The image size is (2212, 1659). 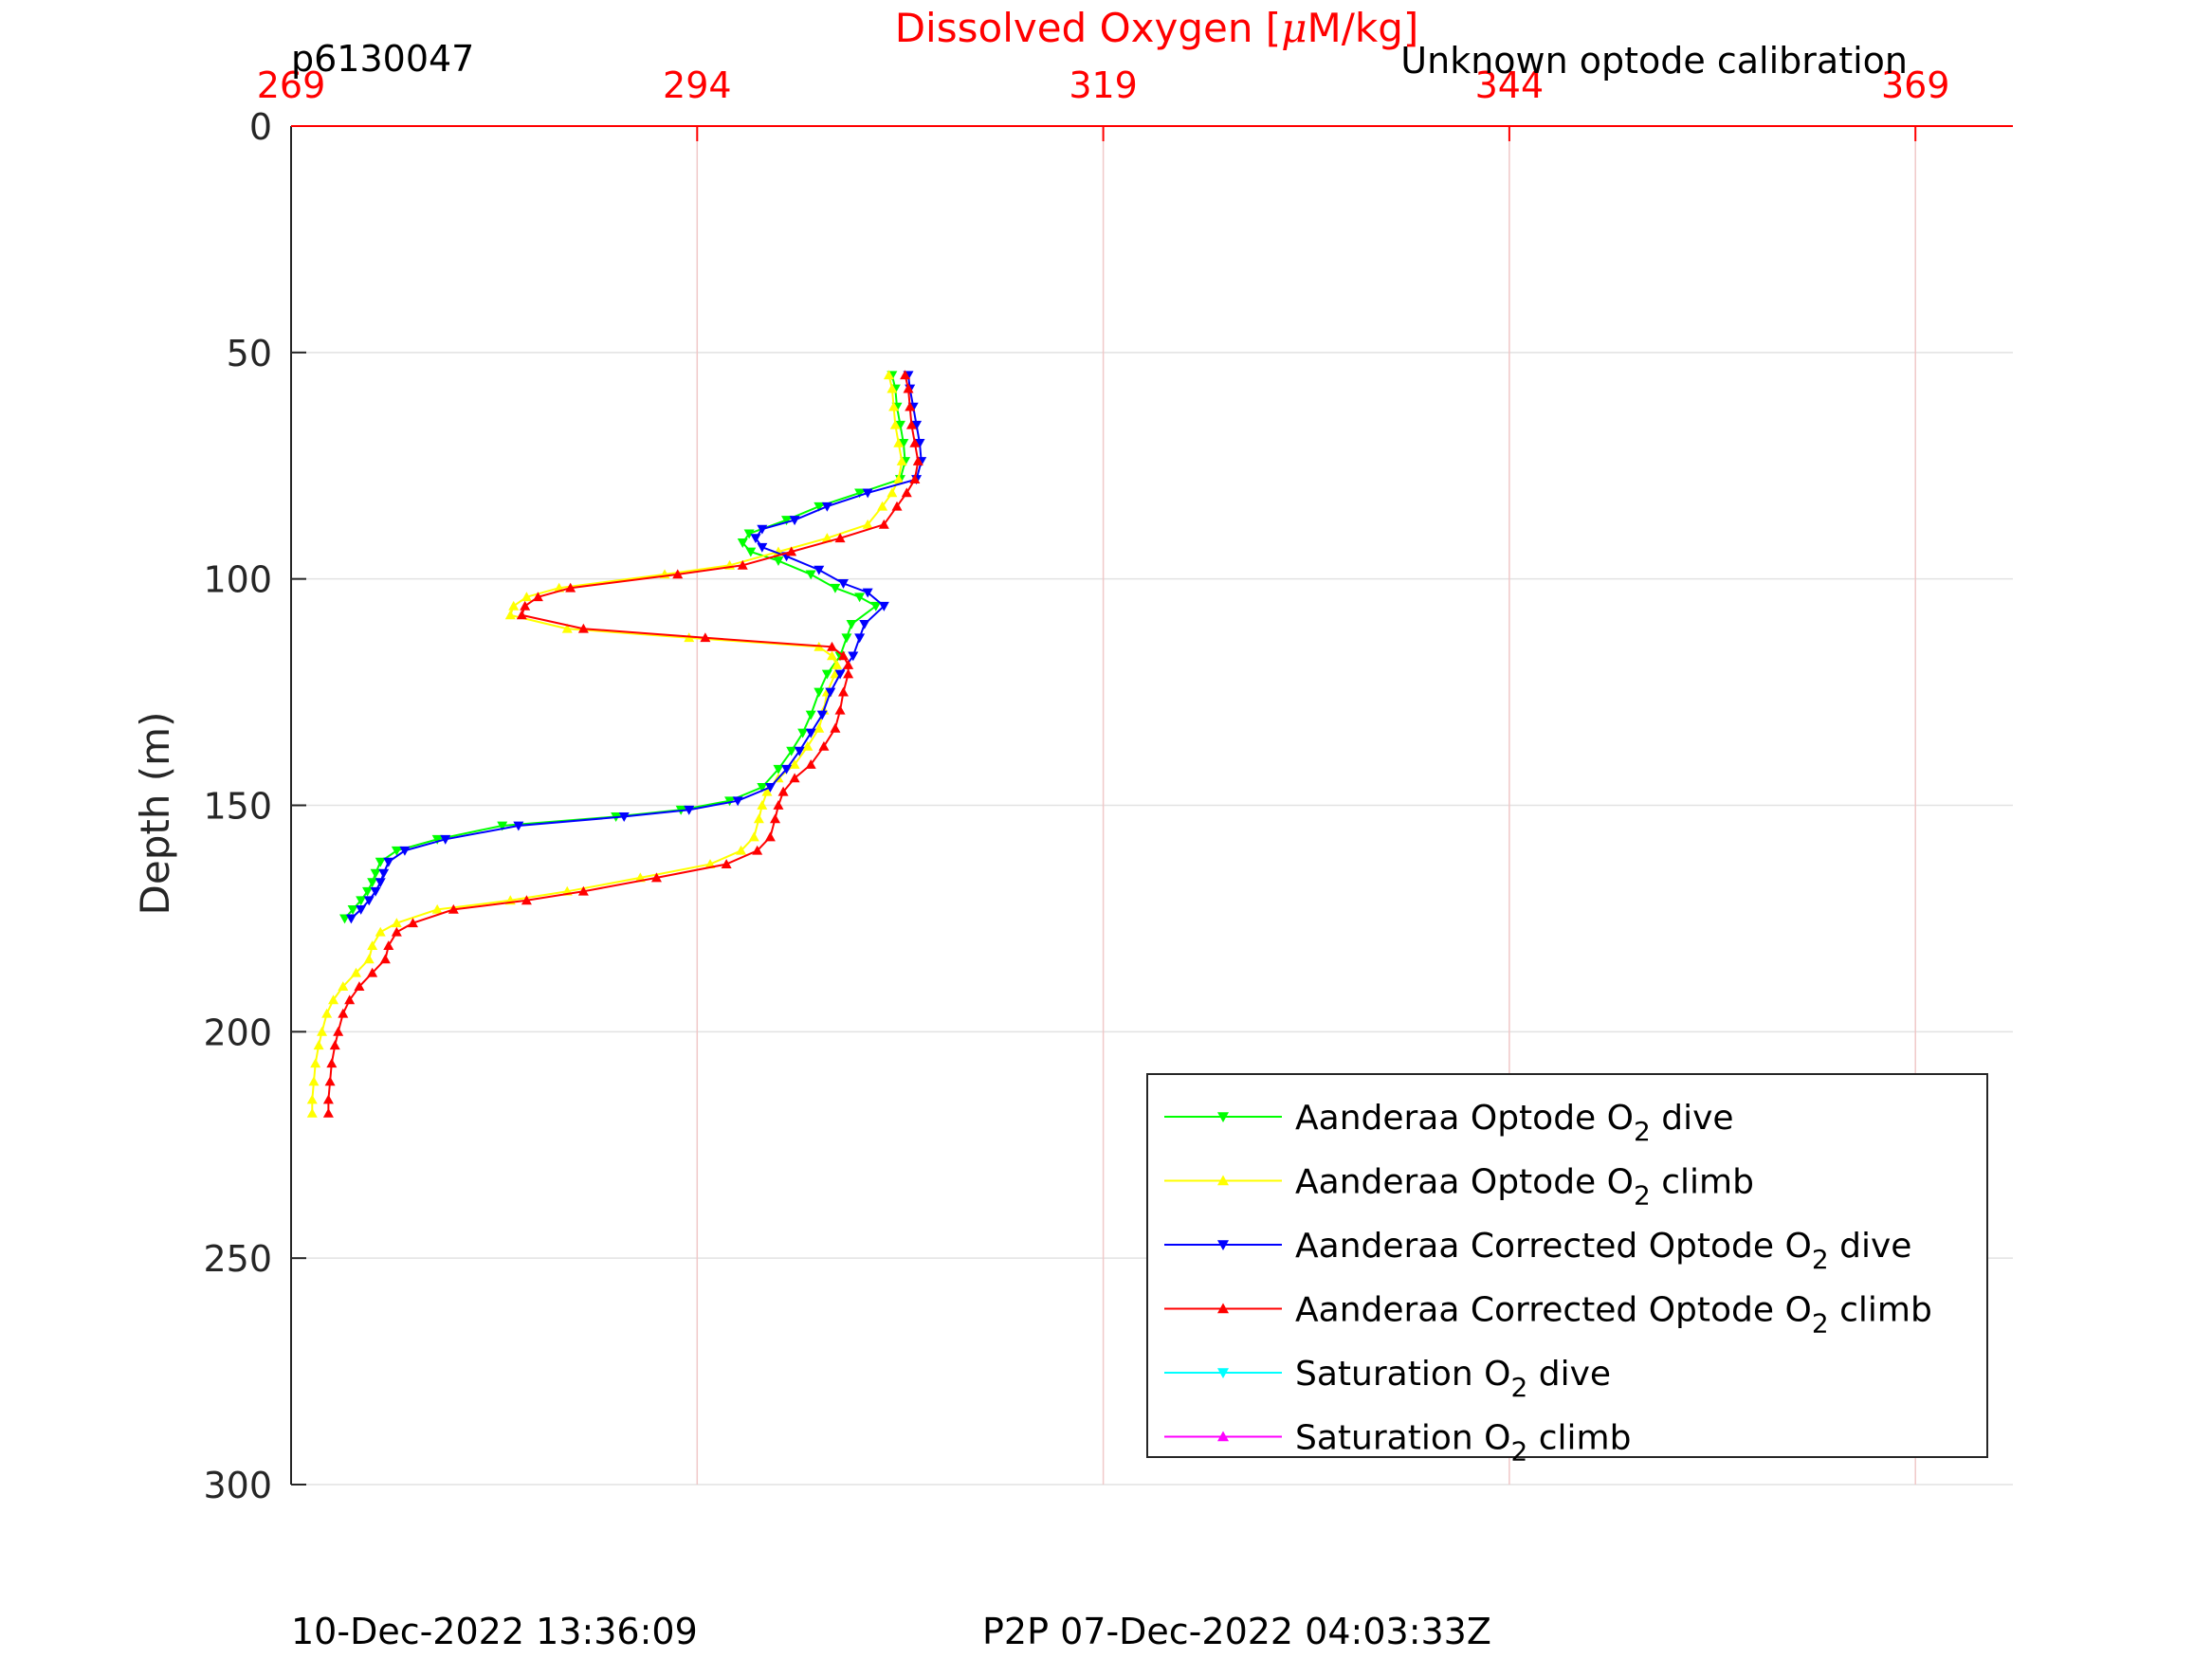 What do you see at coordinates (1514, 1123) in the screenshot?
I see `legend-label: Aanderaa Optode O2 dive` at bounding box center [1514, 1123].